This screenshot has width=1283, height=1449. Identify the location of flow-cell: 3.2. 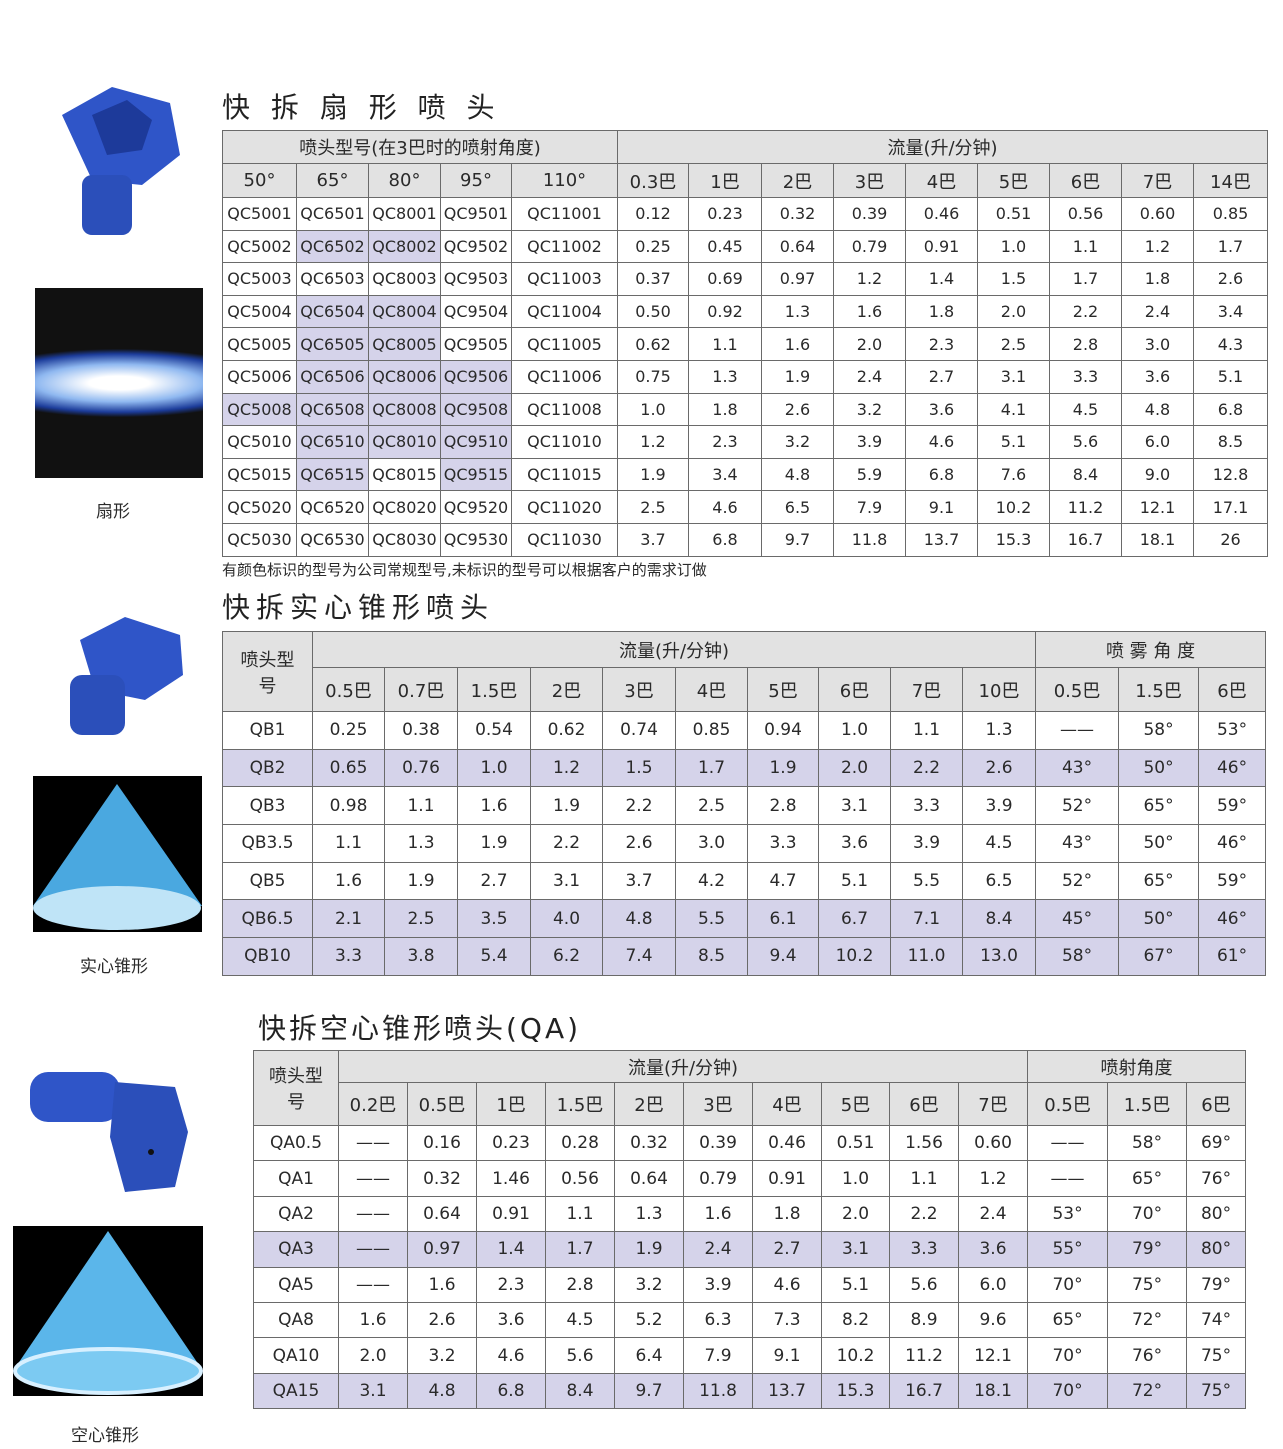
(649, 1284).